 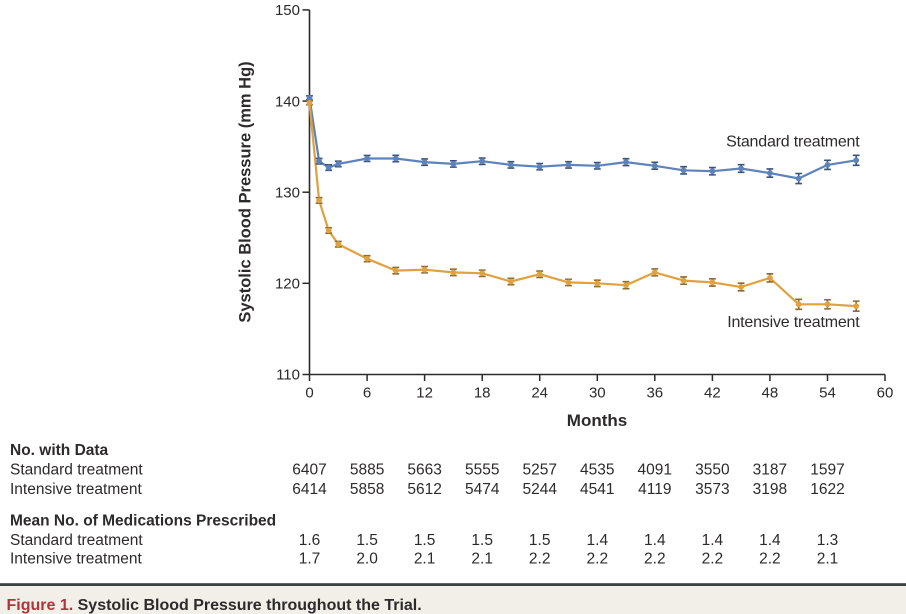 What do you see at coordinates (654, 393) in the screenshot?
I see `svg-text: 36` at bounding box center [654, 393].